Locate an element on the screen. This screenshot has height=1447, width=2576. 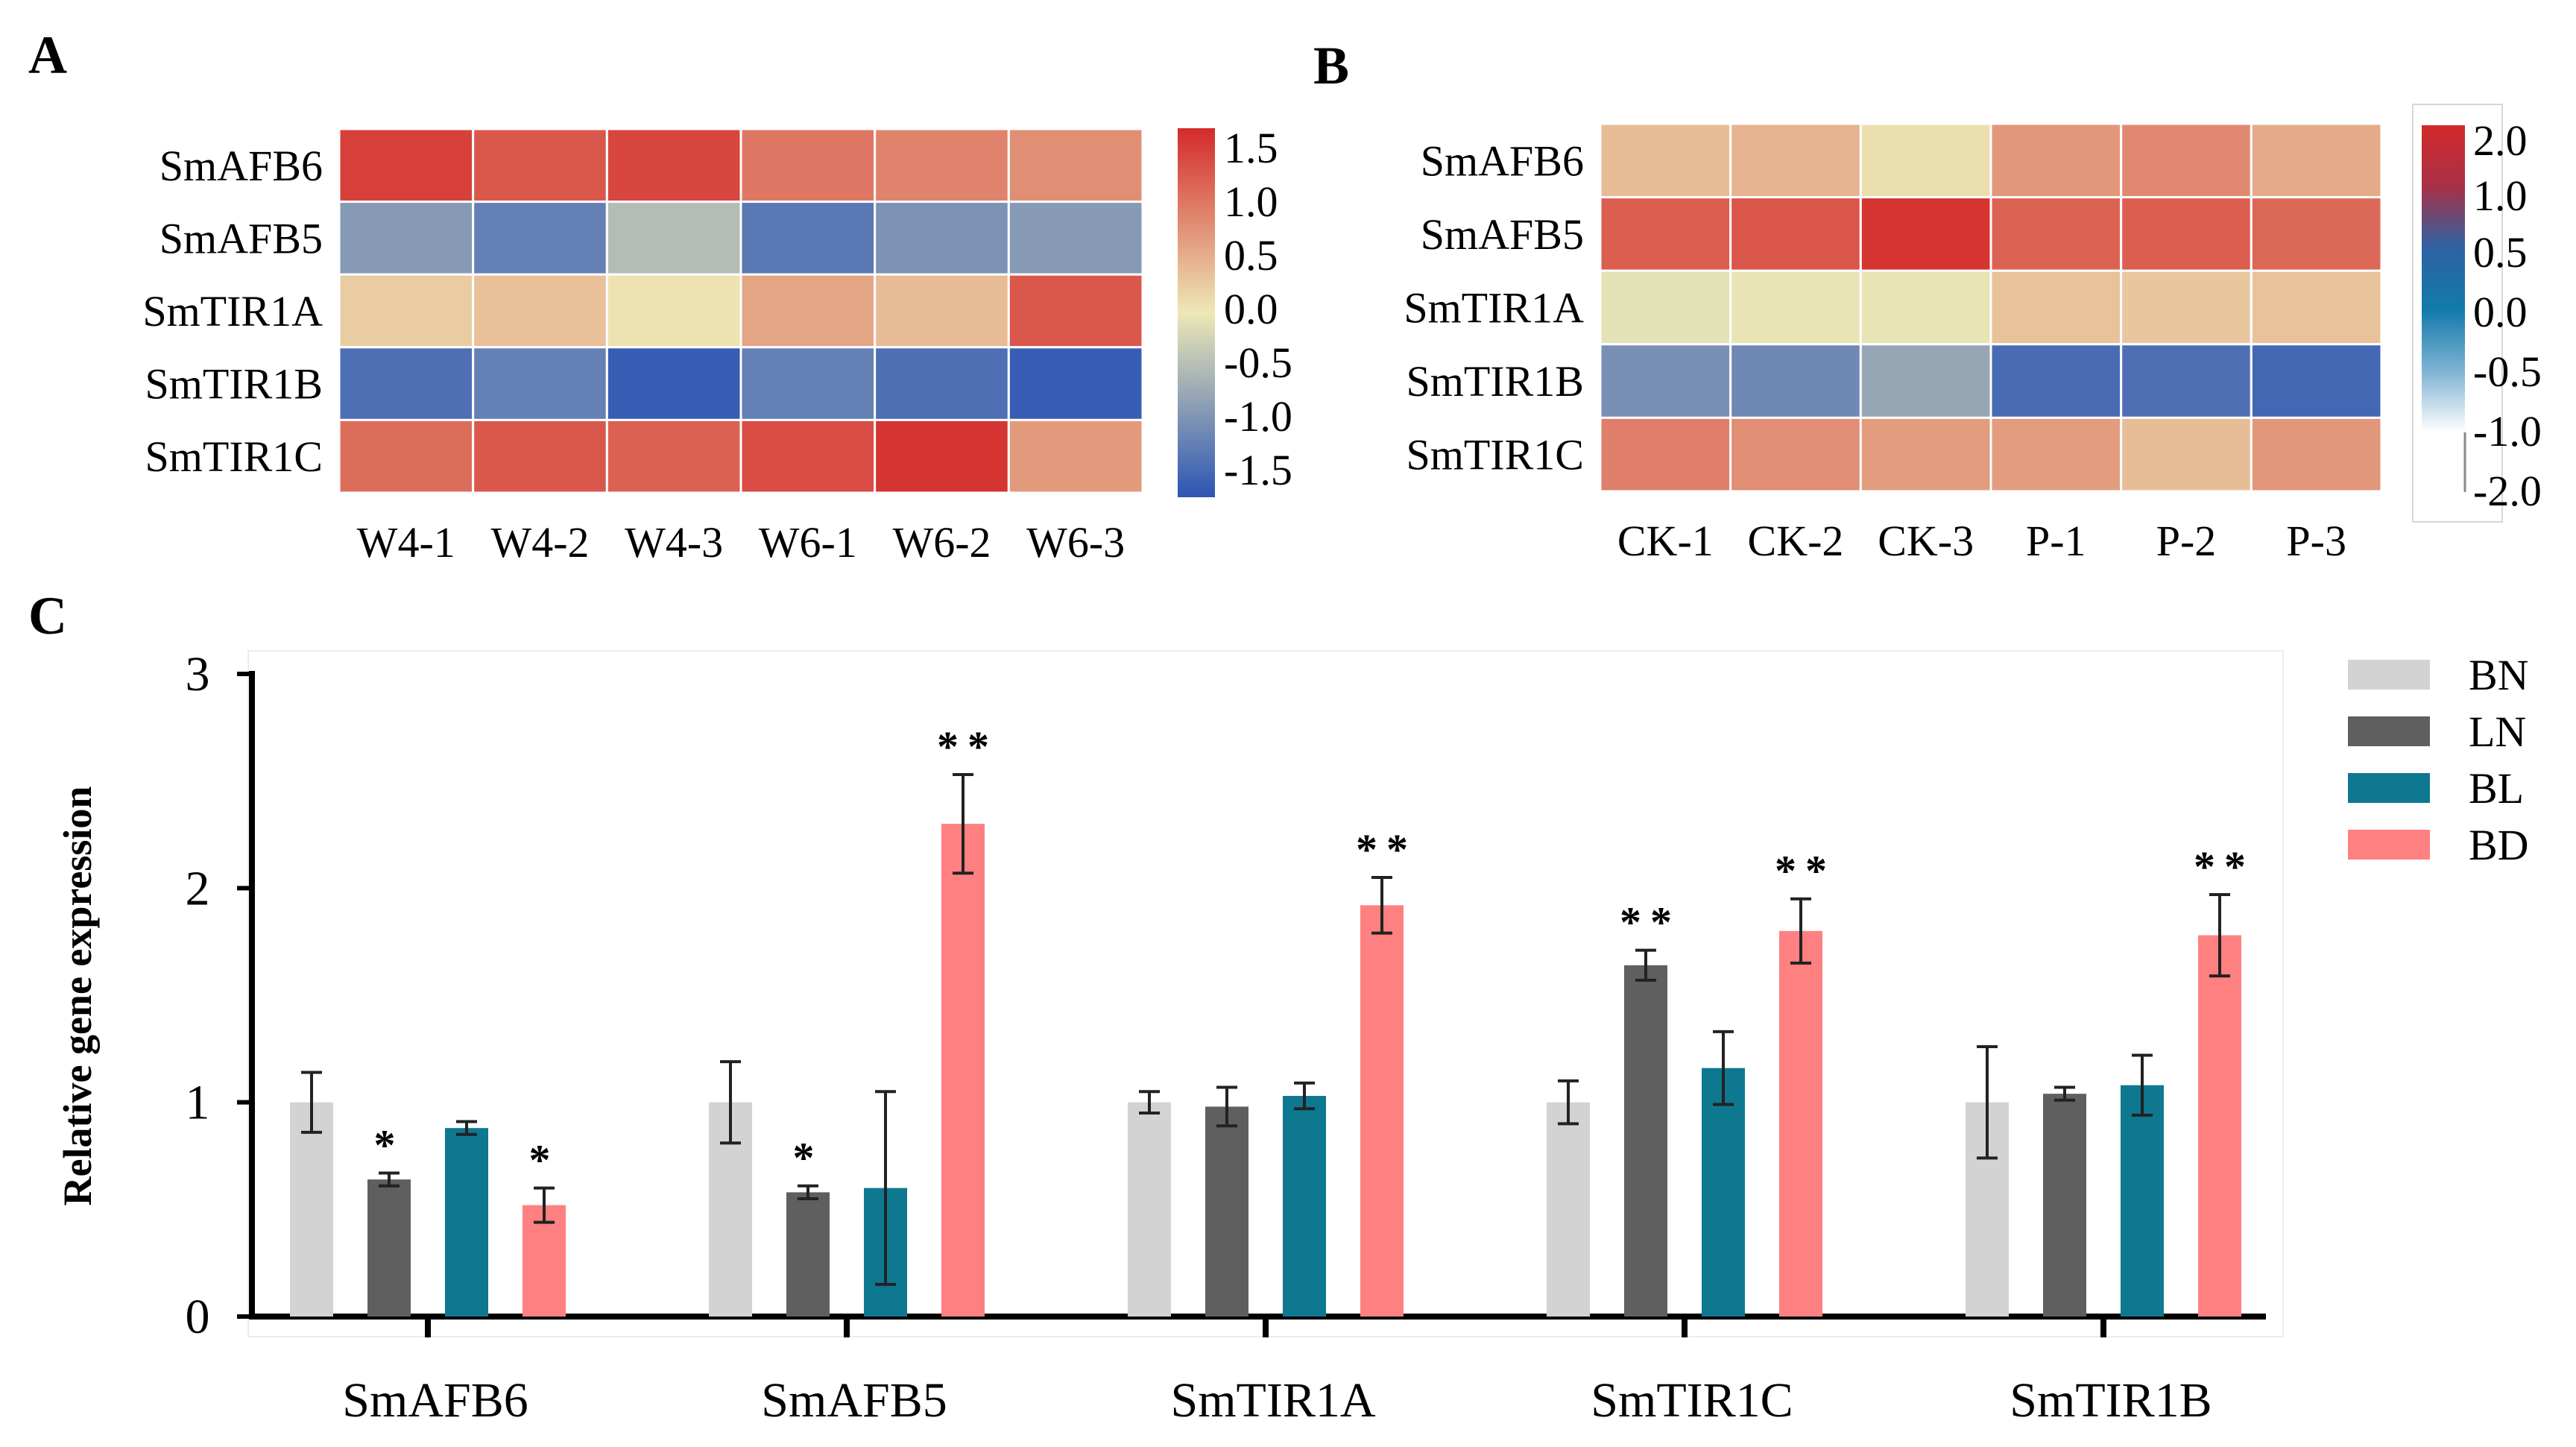
heatmap-b-row-label: SmTIR1B is located at coordinates (1496, 381).